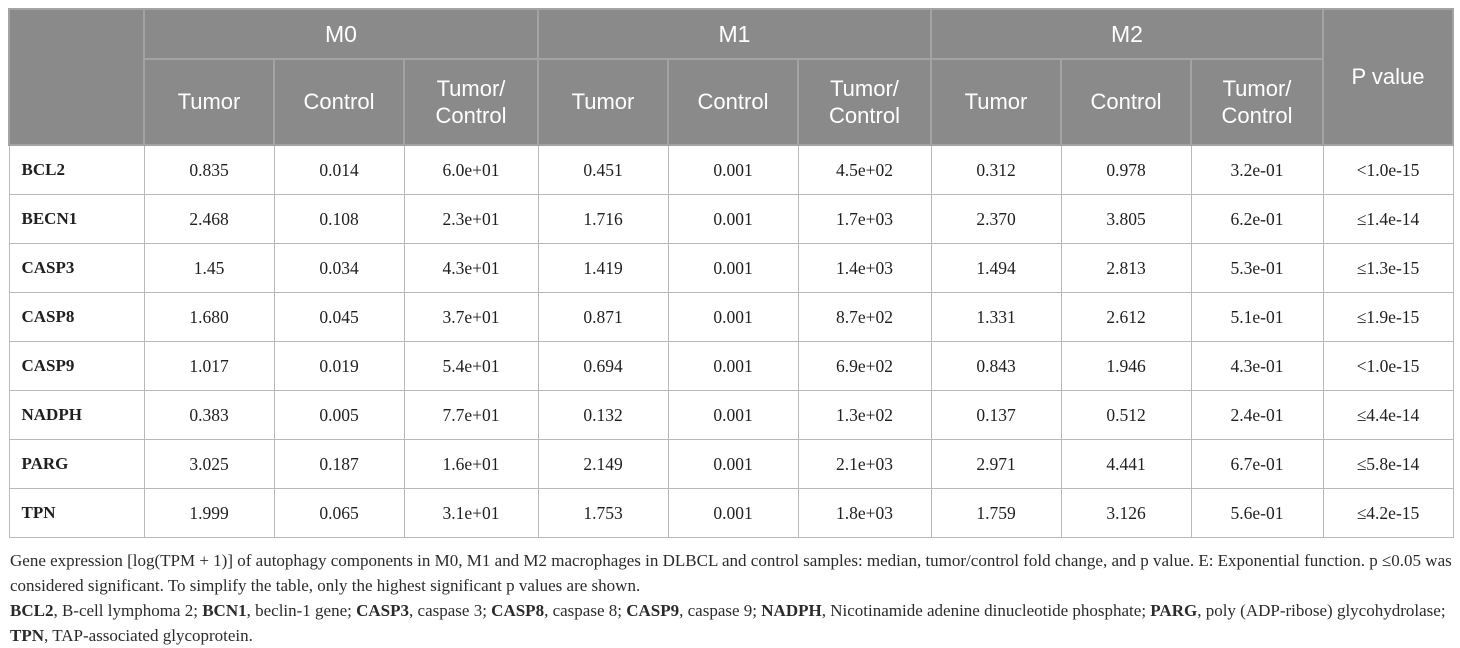  I want to click on subheader-m1-control: Control, so click(733, 102).